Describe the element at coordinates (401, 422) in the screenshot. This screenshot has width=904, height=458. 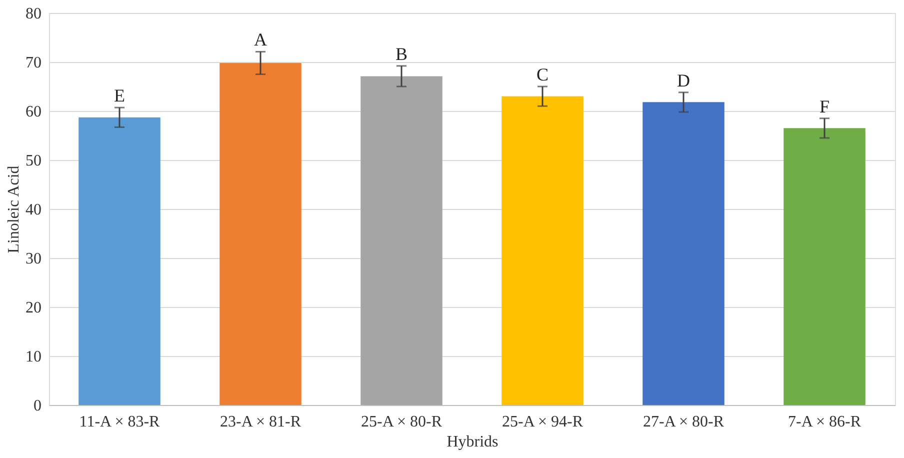
I see `x-tick-label: 25-A × 80-R` at that location.